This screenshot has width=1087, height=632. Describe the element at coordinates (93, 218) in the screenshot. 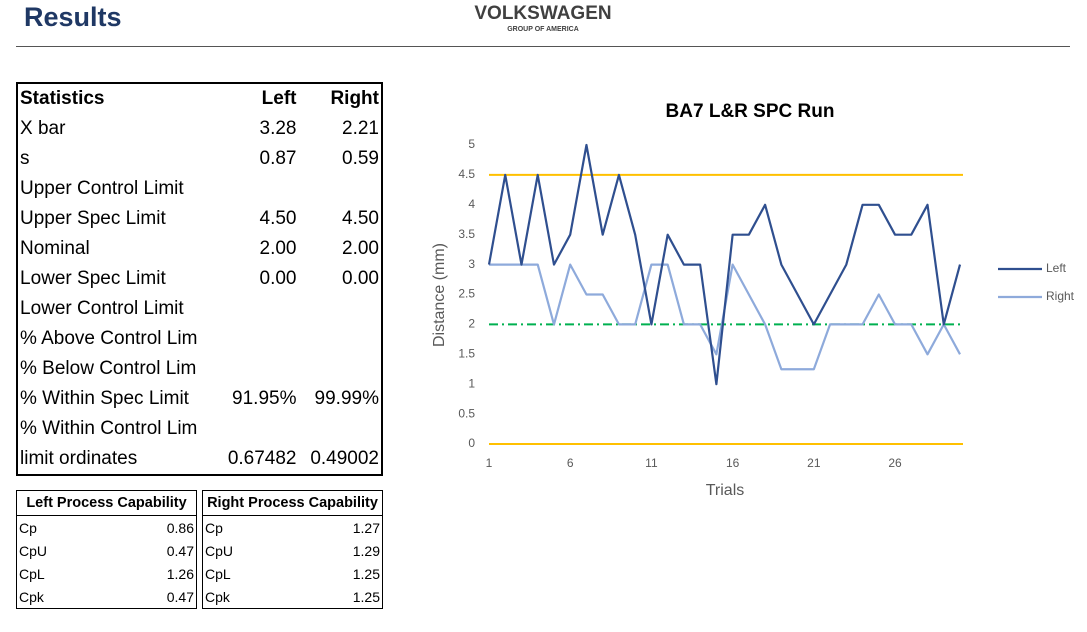

I see `label-cell: Upper Spec Limit` at that location.